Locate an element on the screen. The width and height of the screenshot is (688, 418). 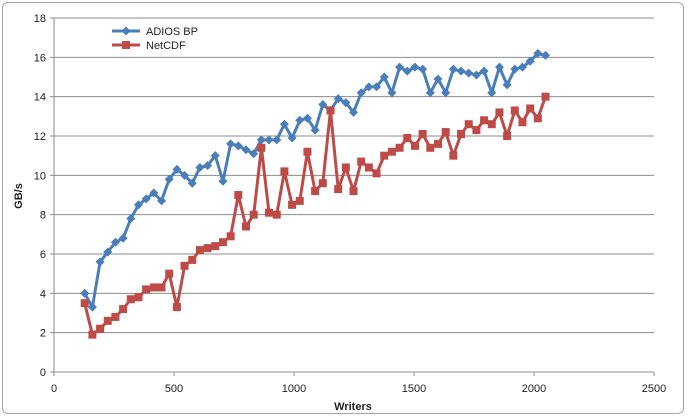
x-tick-label-4: 2000 is located at coordinates (534, 389).